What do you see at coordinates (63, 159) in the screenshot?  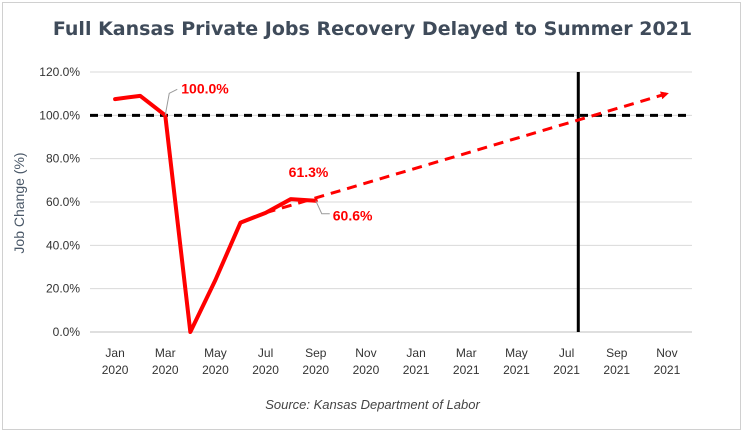 I see `y-tick-label: 80.0%` at bounding box center [63, 159].